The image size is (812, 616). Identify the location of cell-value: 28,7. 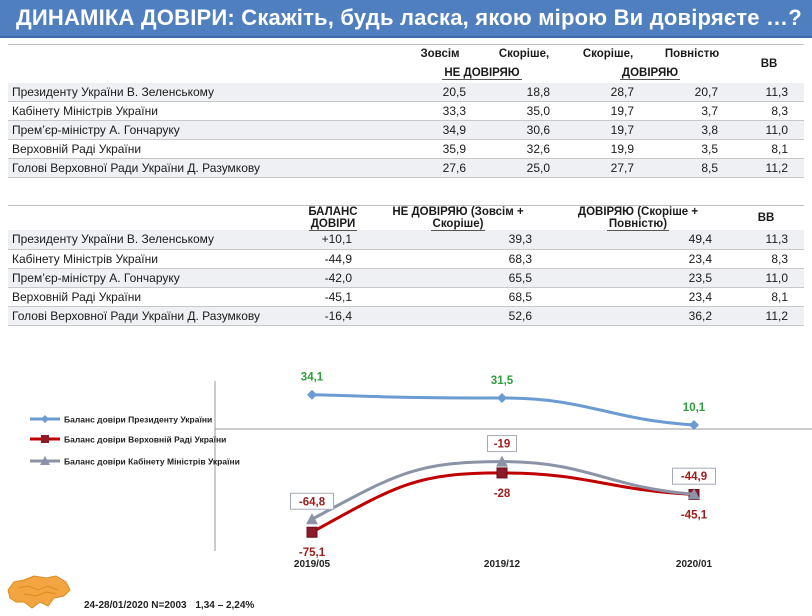
(608, 92).